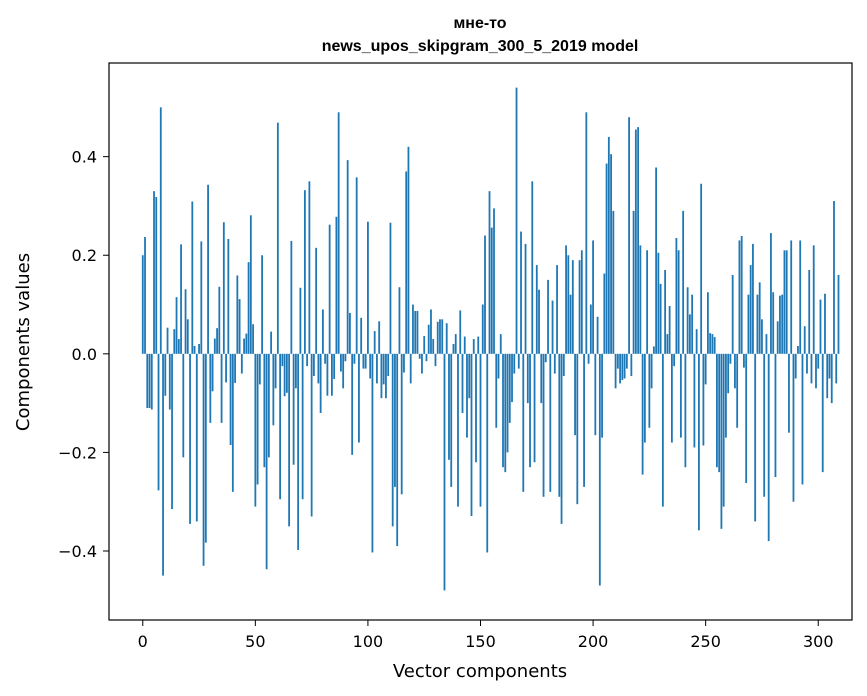 Image resolution: width=867 pixels, height=696 pixels. I want to click on y-axis-label: Components values, so click(23, 342).